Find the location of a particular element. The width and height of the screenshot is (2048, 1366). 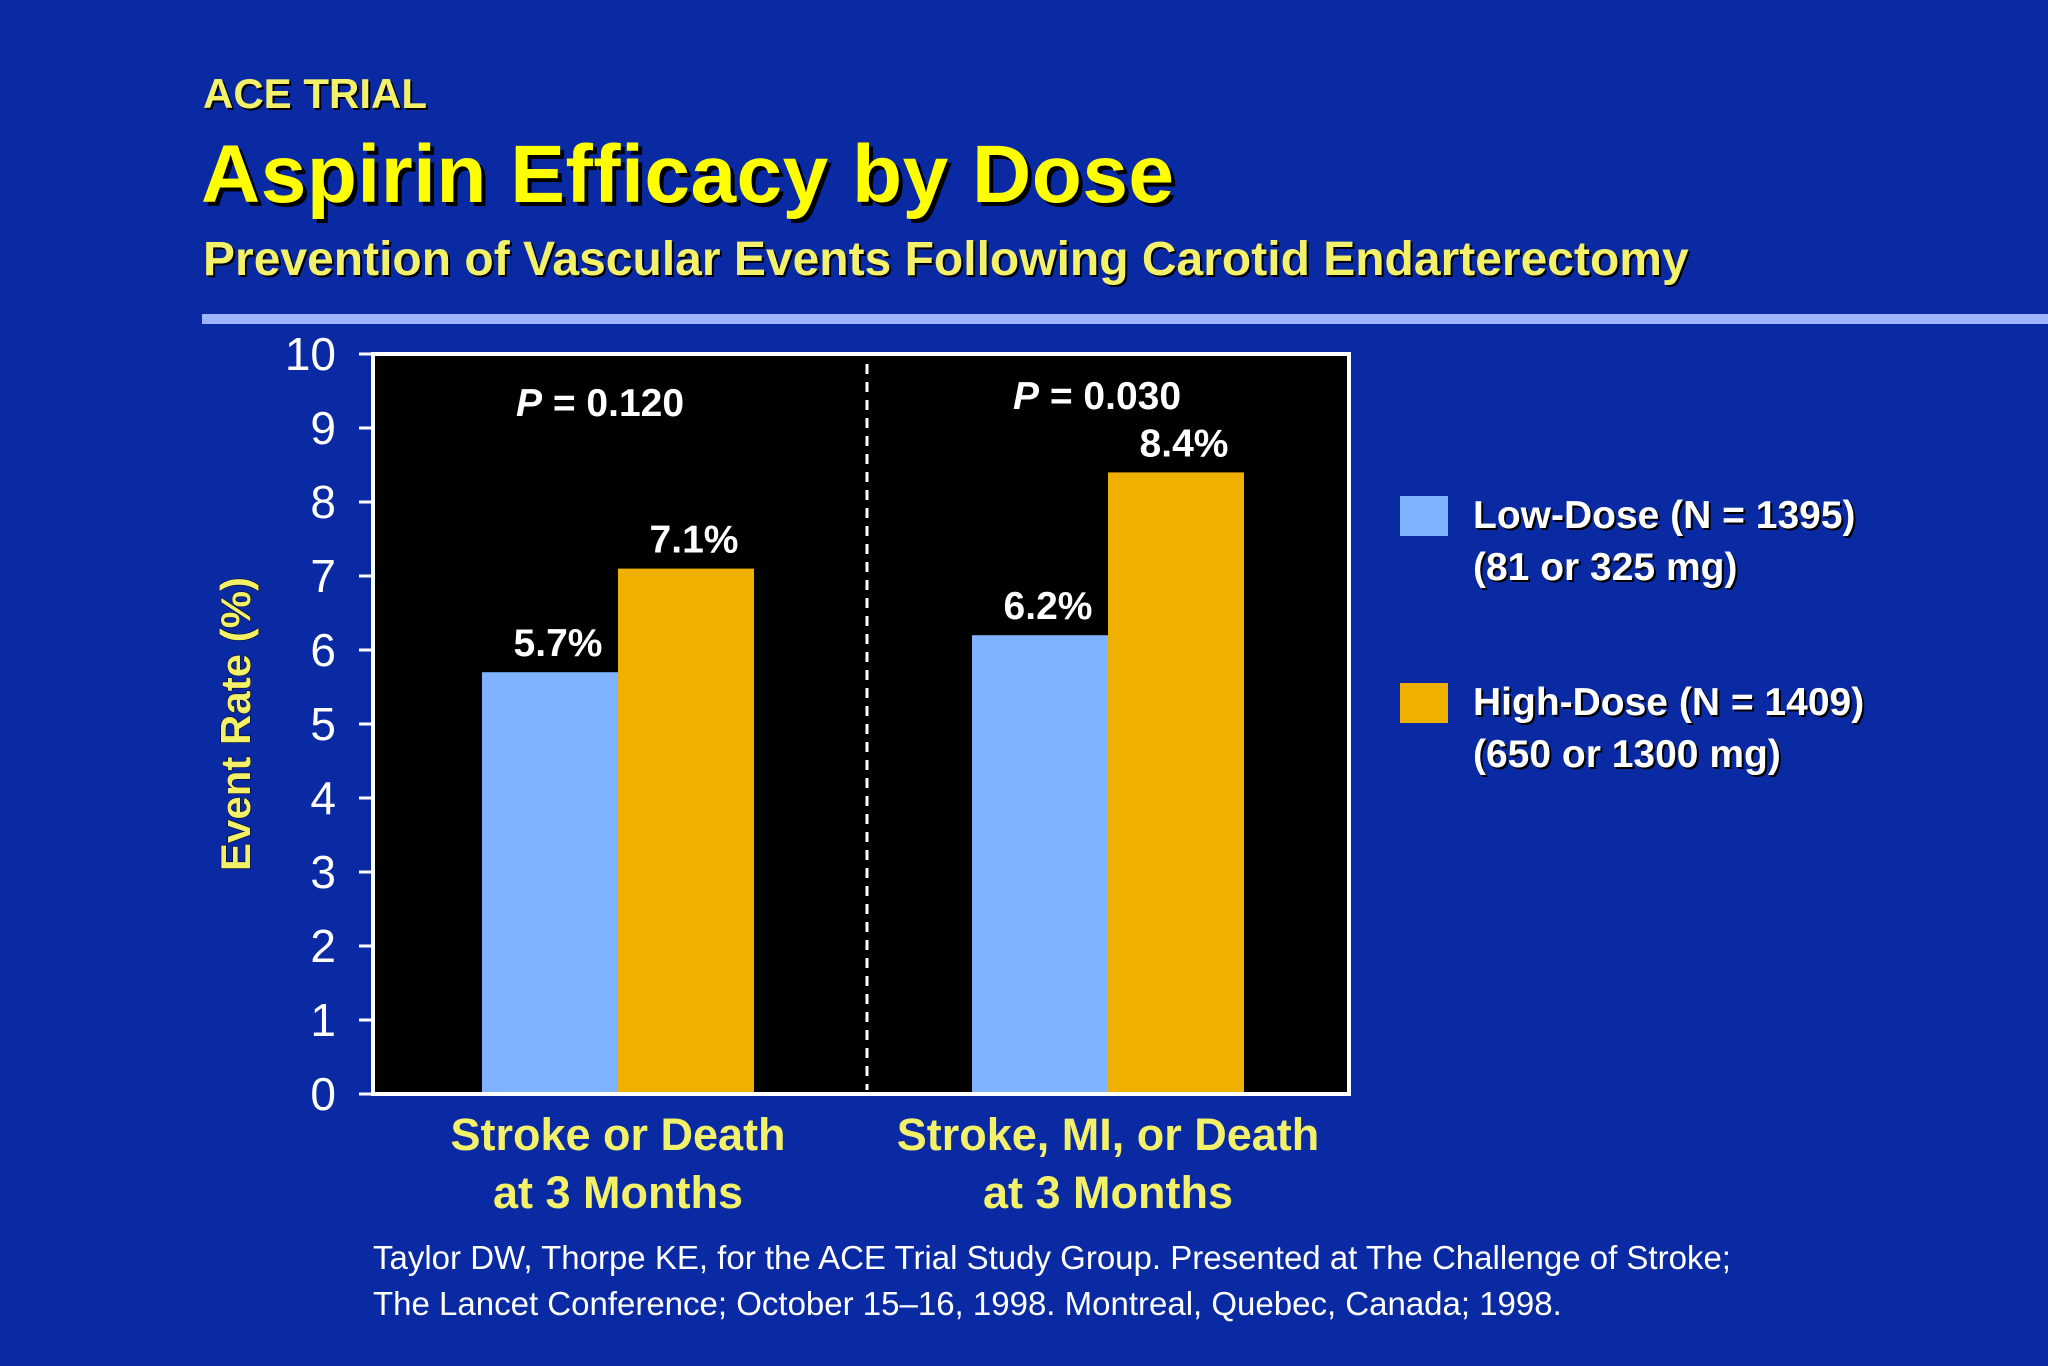

y-tick-label: 4 is located at coordinates (323, 798).